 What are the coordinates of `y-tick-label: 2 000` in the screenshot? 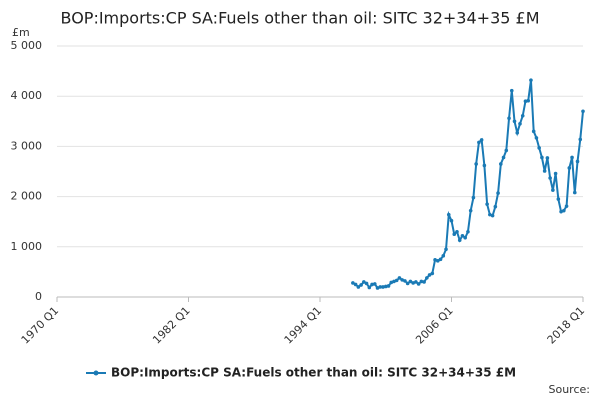 It's located at (27, 196).